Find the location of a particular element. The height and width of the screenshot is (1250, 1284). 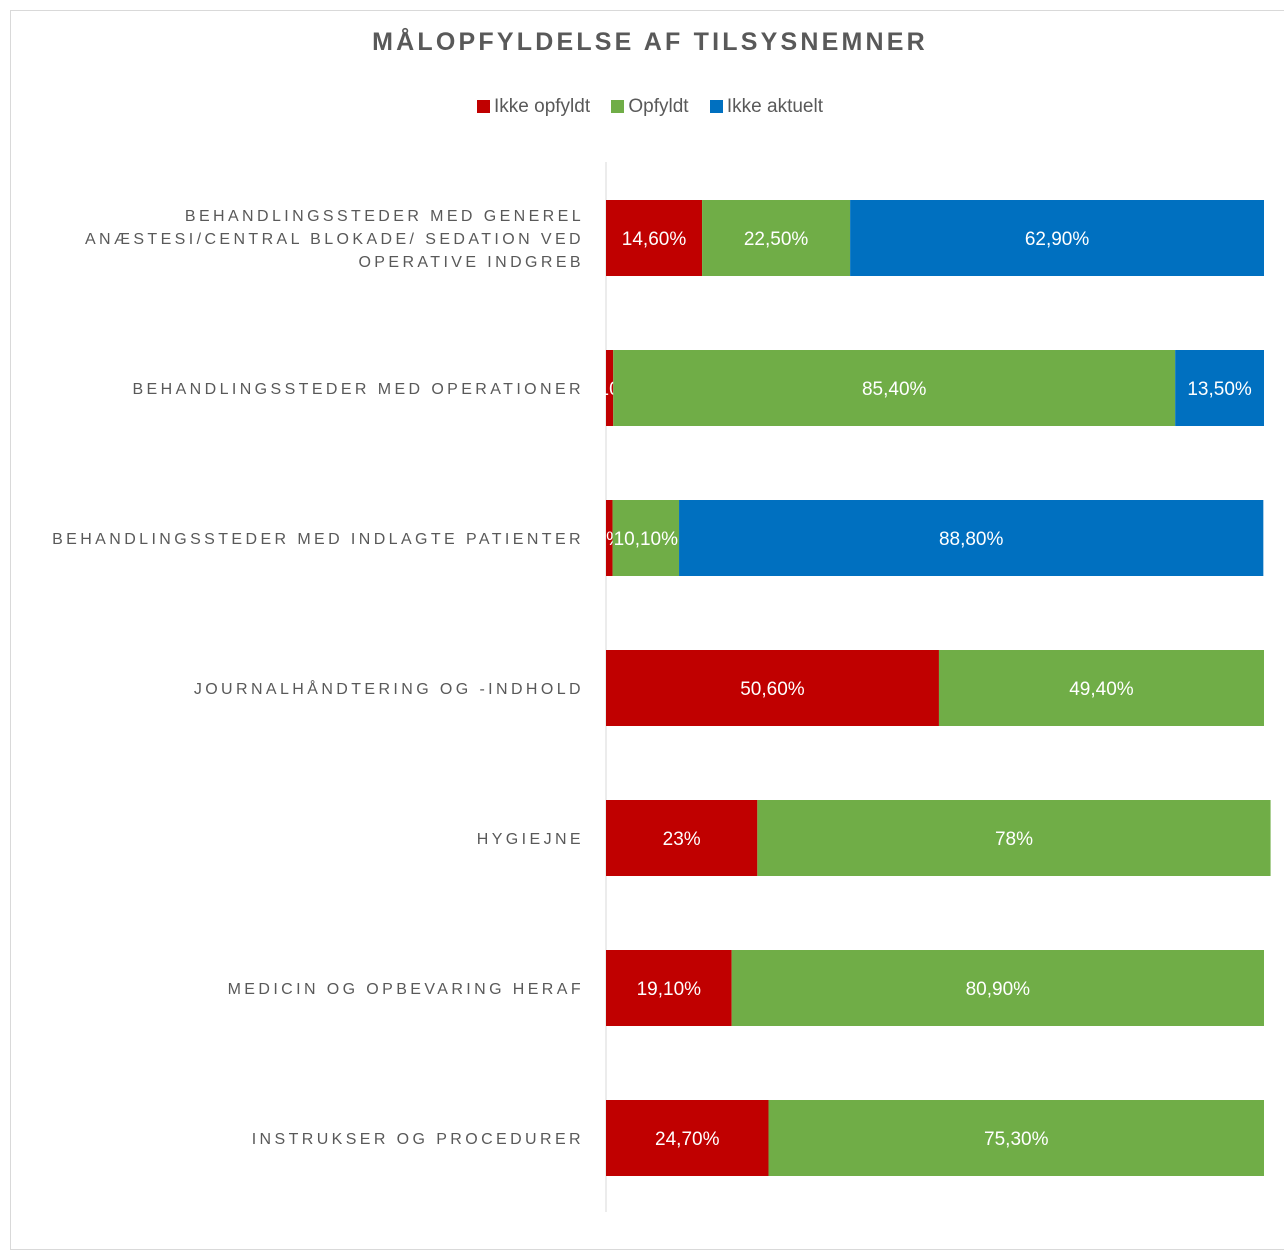

data-label: 14,60% is located at coordinates (654, 239).